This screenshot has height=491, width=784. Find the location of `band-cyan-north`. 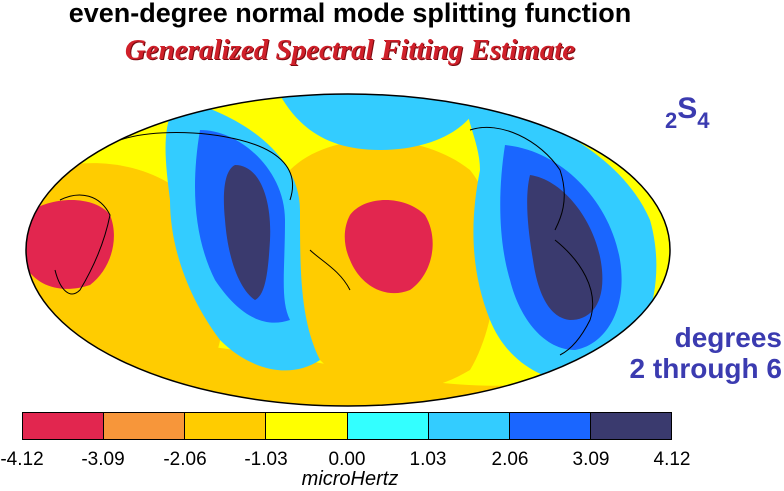

band-cyan-north is located at coordinates (380, 122).